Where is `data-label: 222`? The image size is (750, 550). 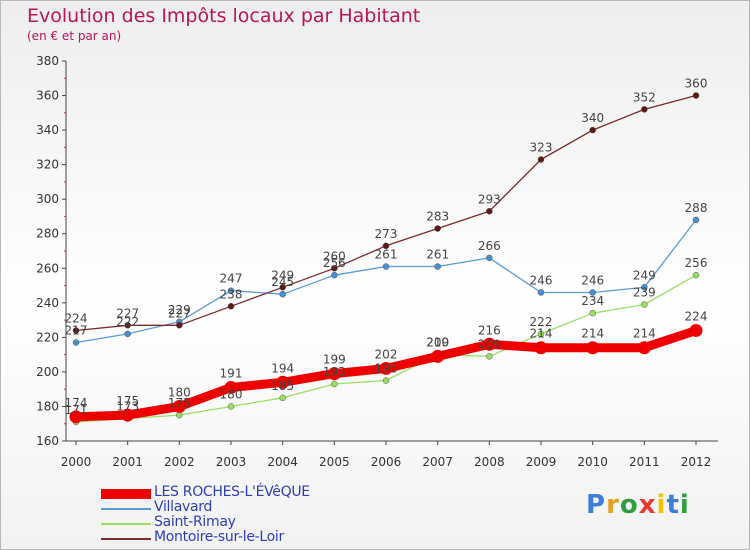
data-label: 222 is located at coordinates (541, 322).